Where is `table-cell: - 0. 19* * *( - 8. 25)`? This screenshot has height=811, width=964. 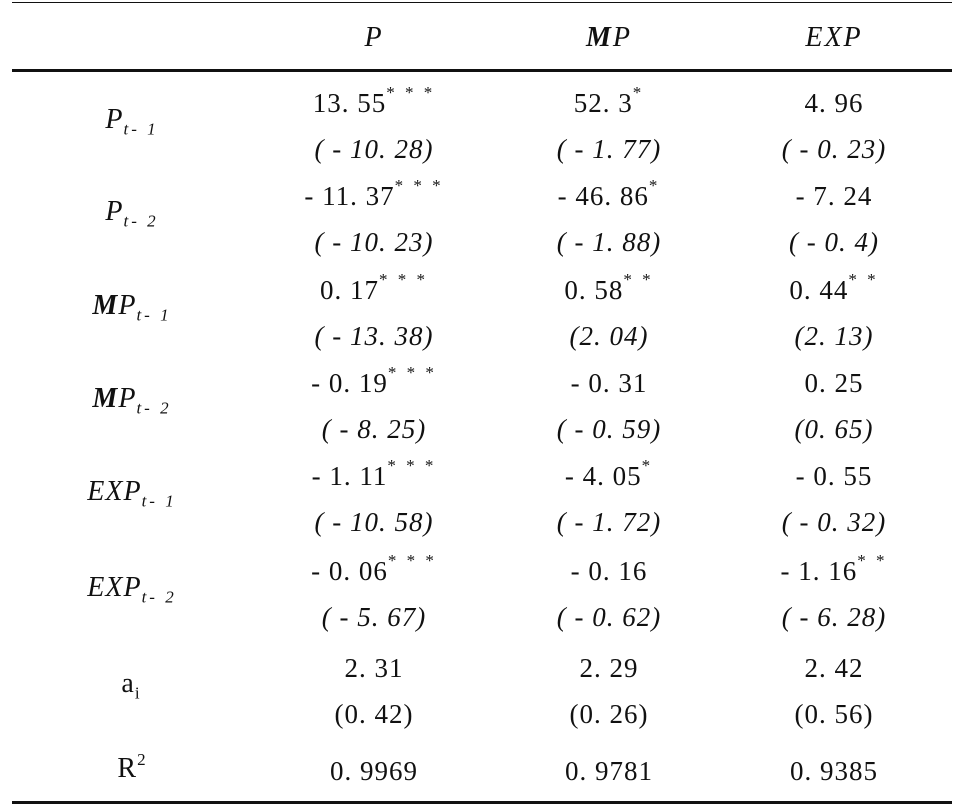 table-cell: - 0. 19* * *( - 8. 25) is located at coordinates (374, 403).